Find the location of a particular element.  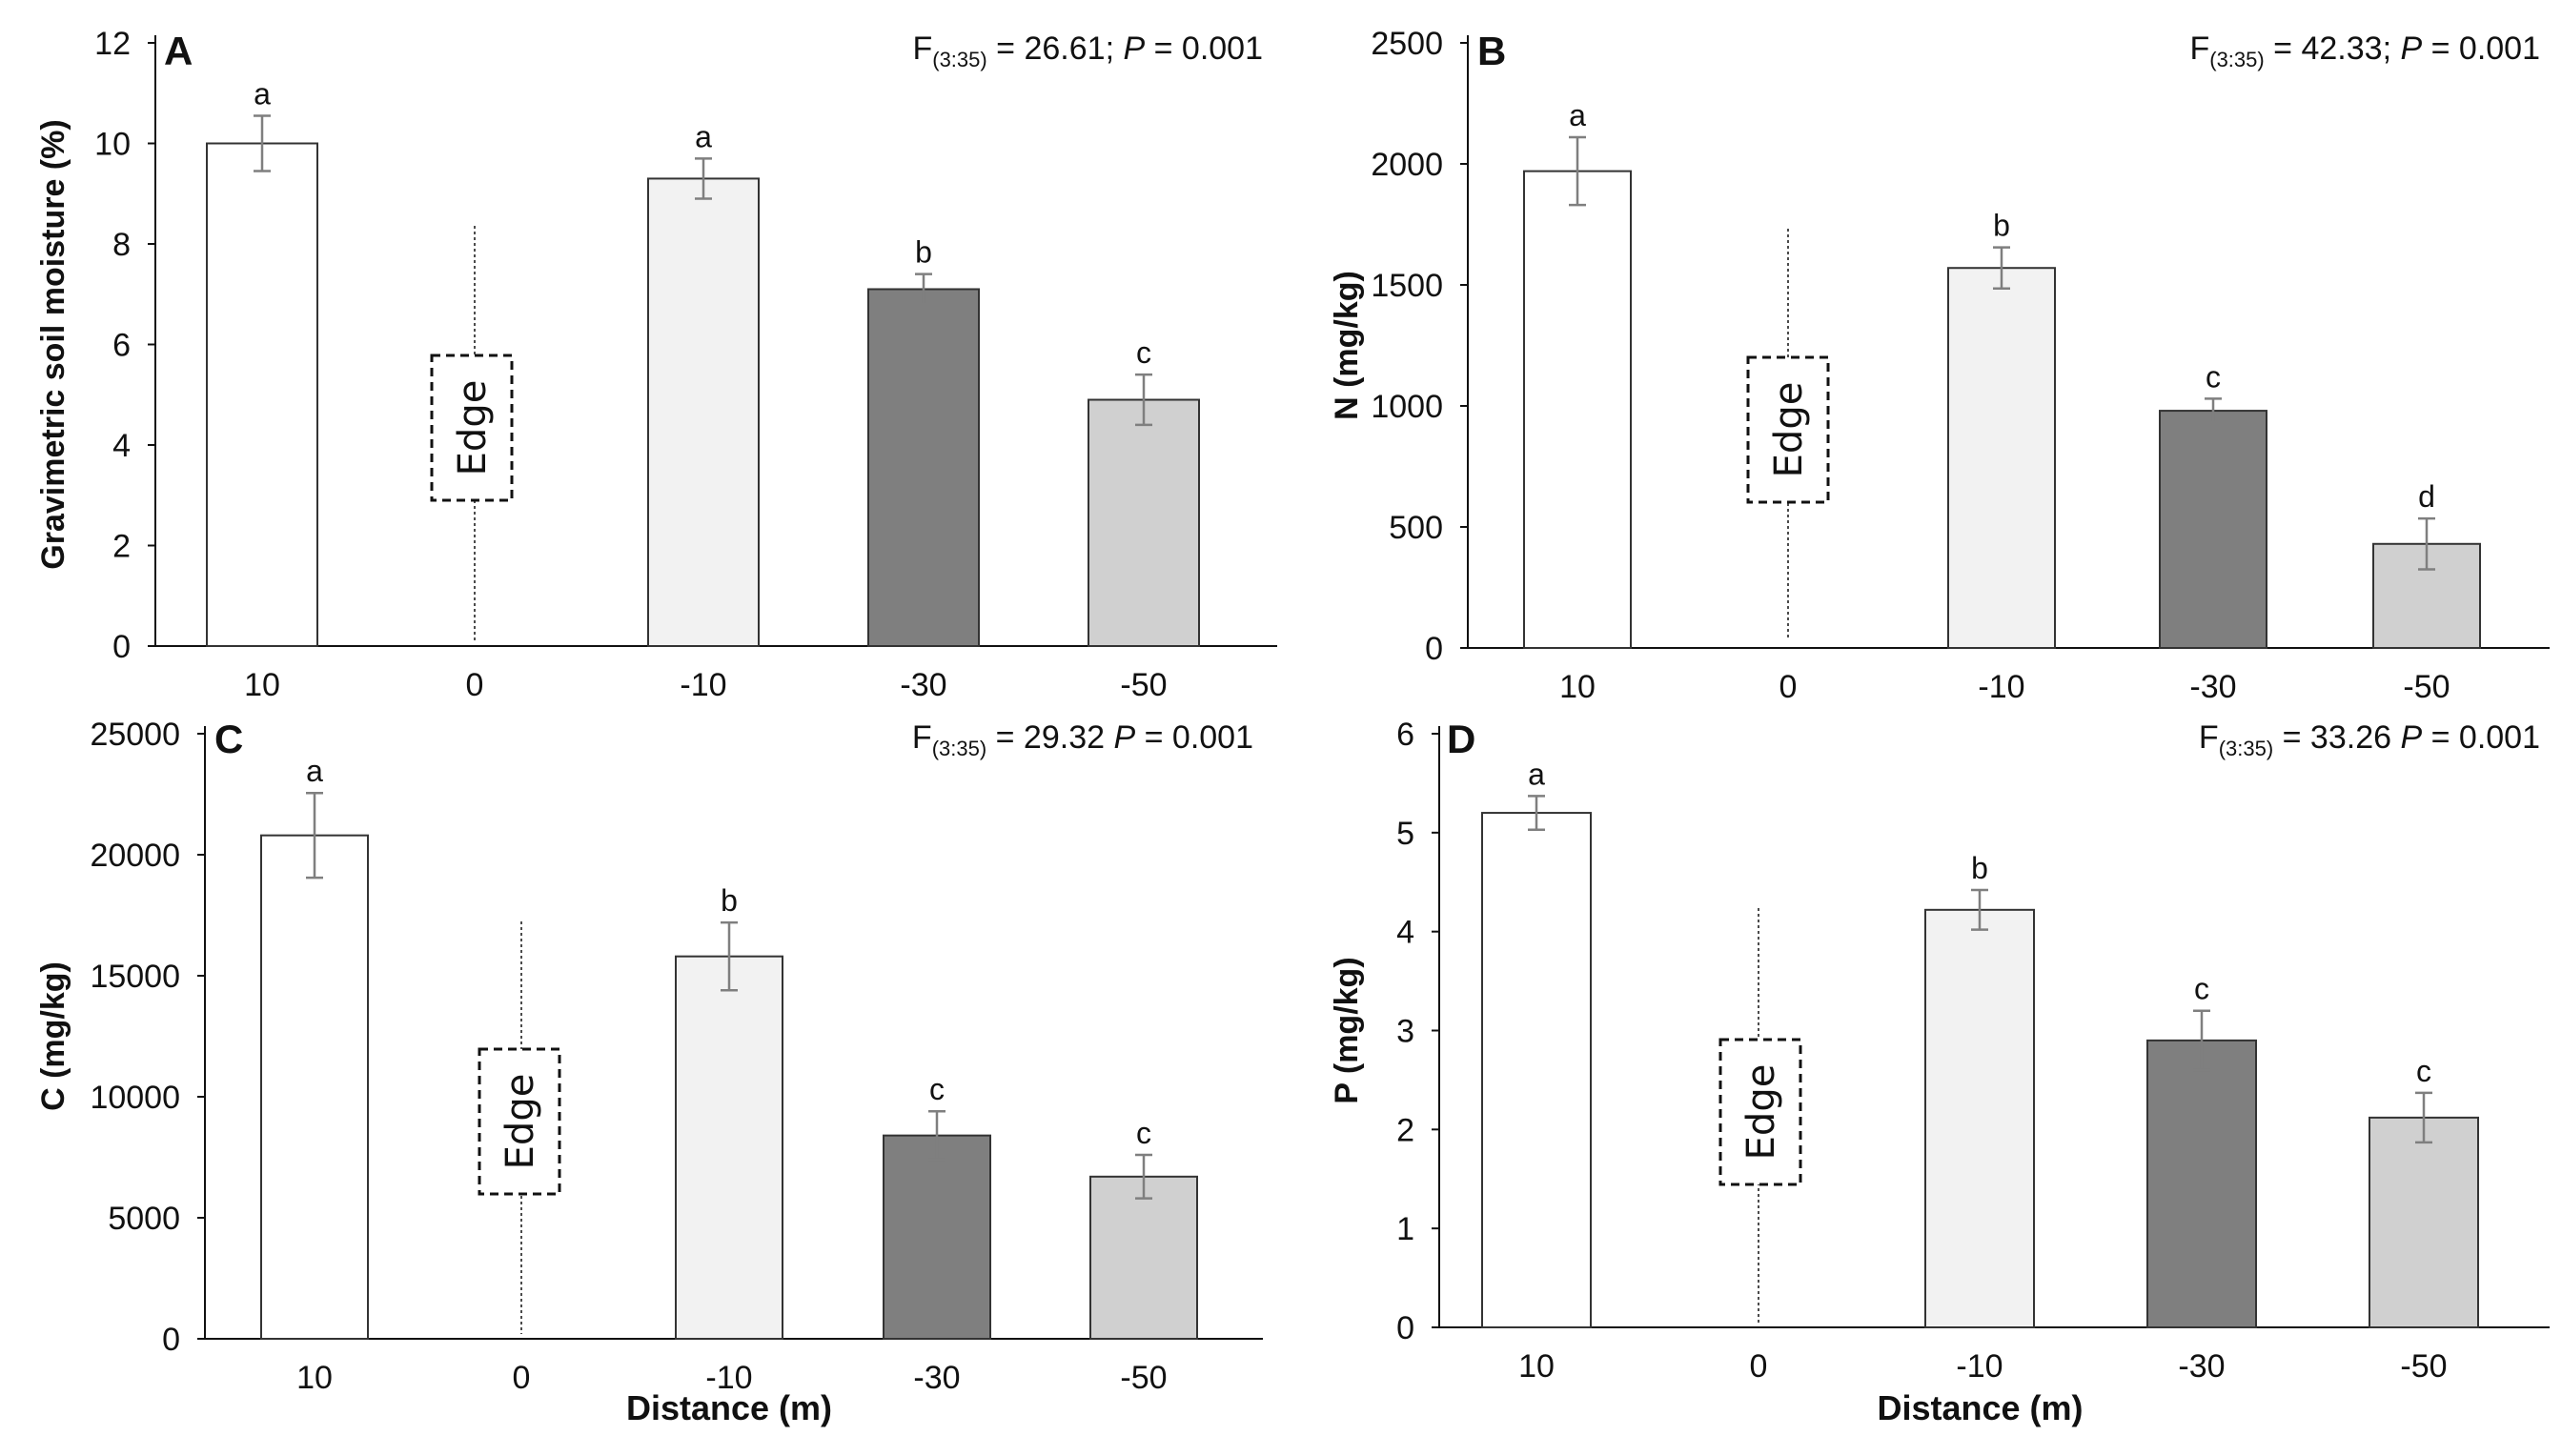

y-tick-label: 1500 is located at coordinates (1407, 286).